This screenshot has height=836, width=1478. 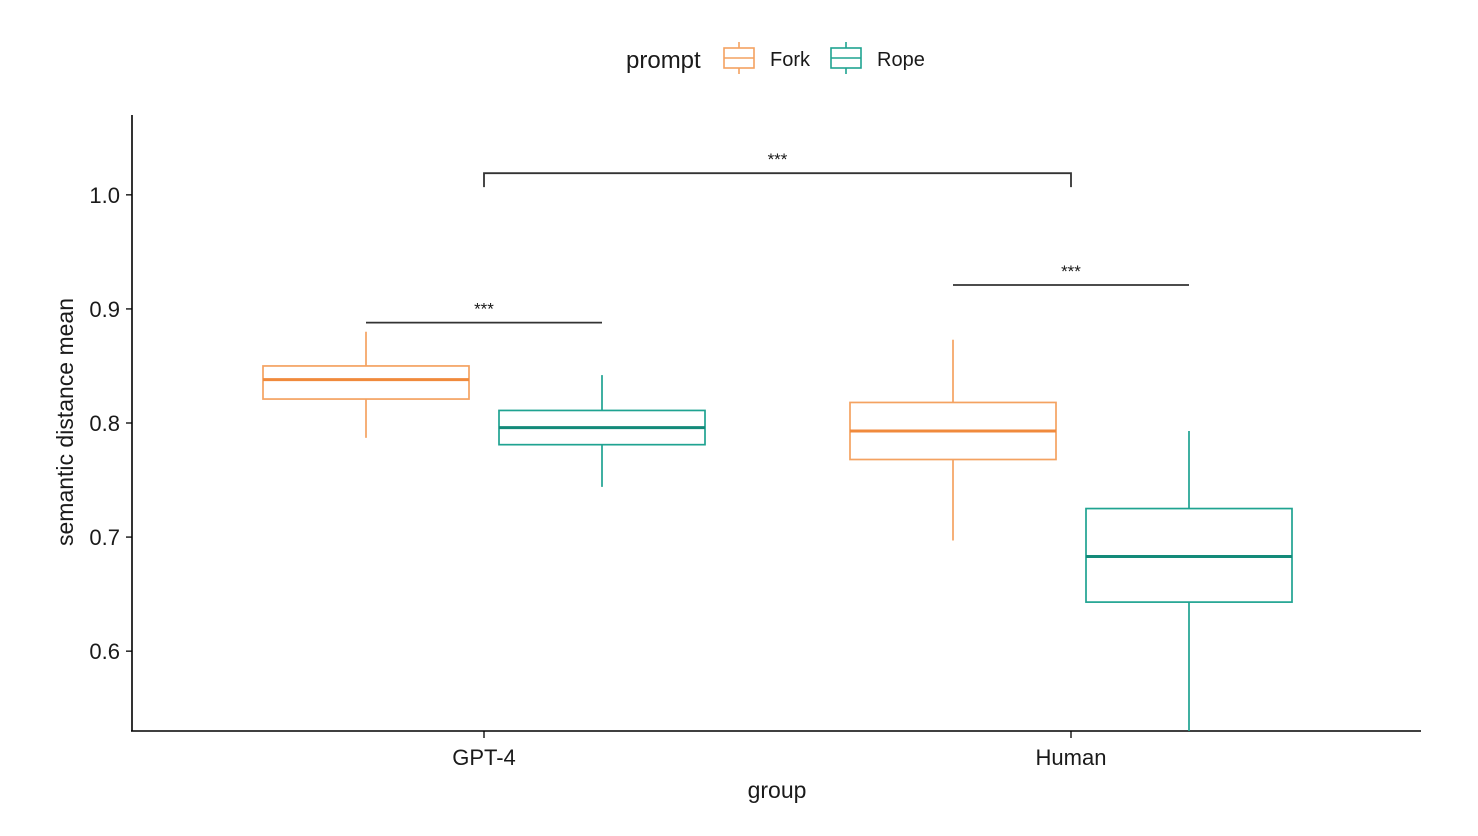 I want to click on y-axis-title: semantic distance mean, so click(x=65, y=422).